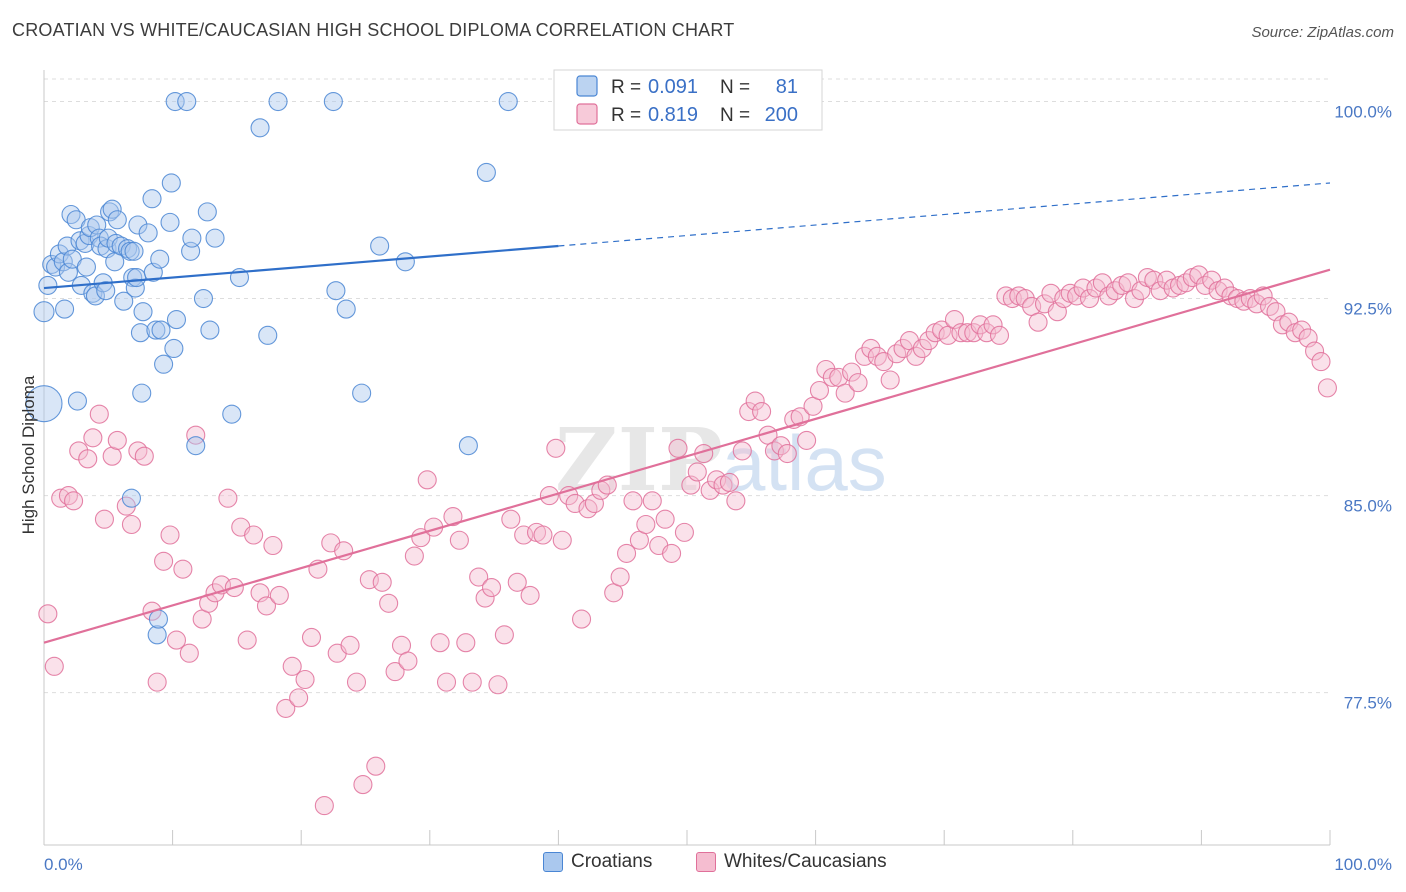  Describe the element at coordinates (791, 862) in the screenshot. I see `legend-item-whites: Whites/Caucasians` at that location.